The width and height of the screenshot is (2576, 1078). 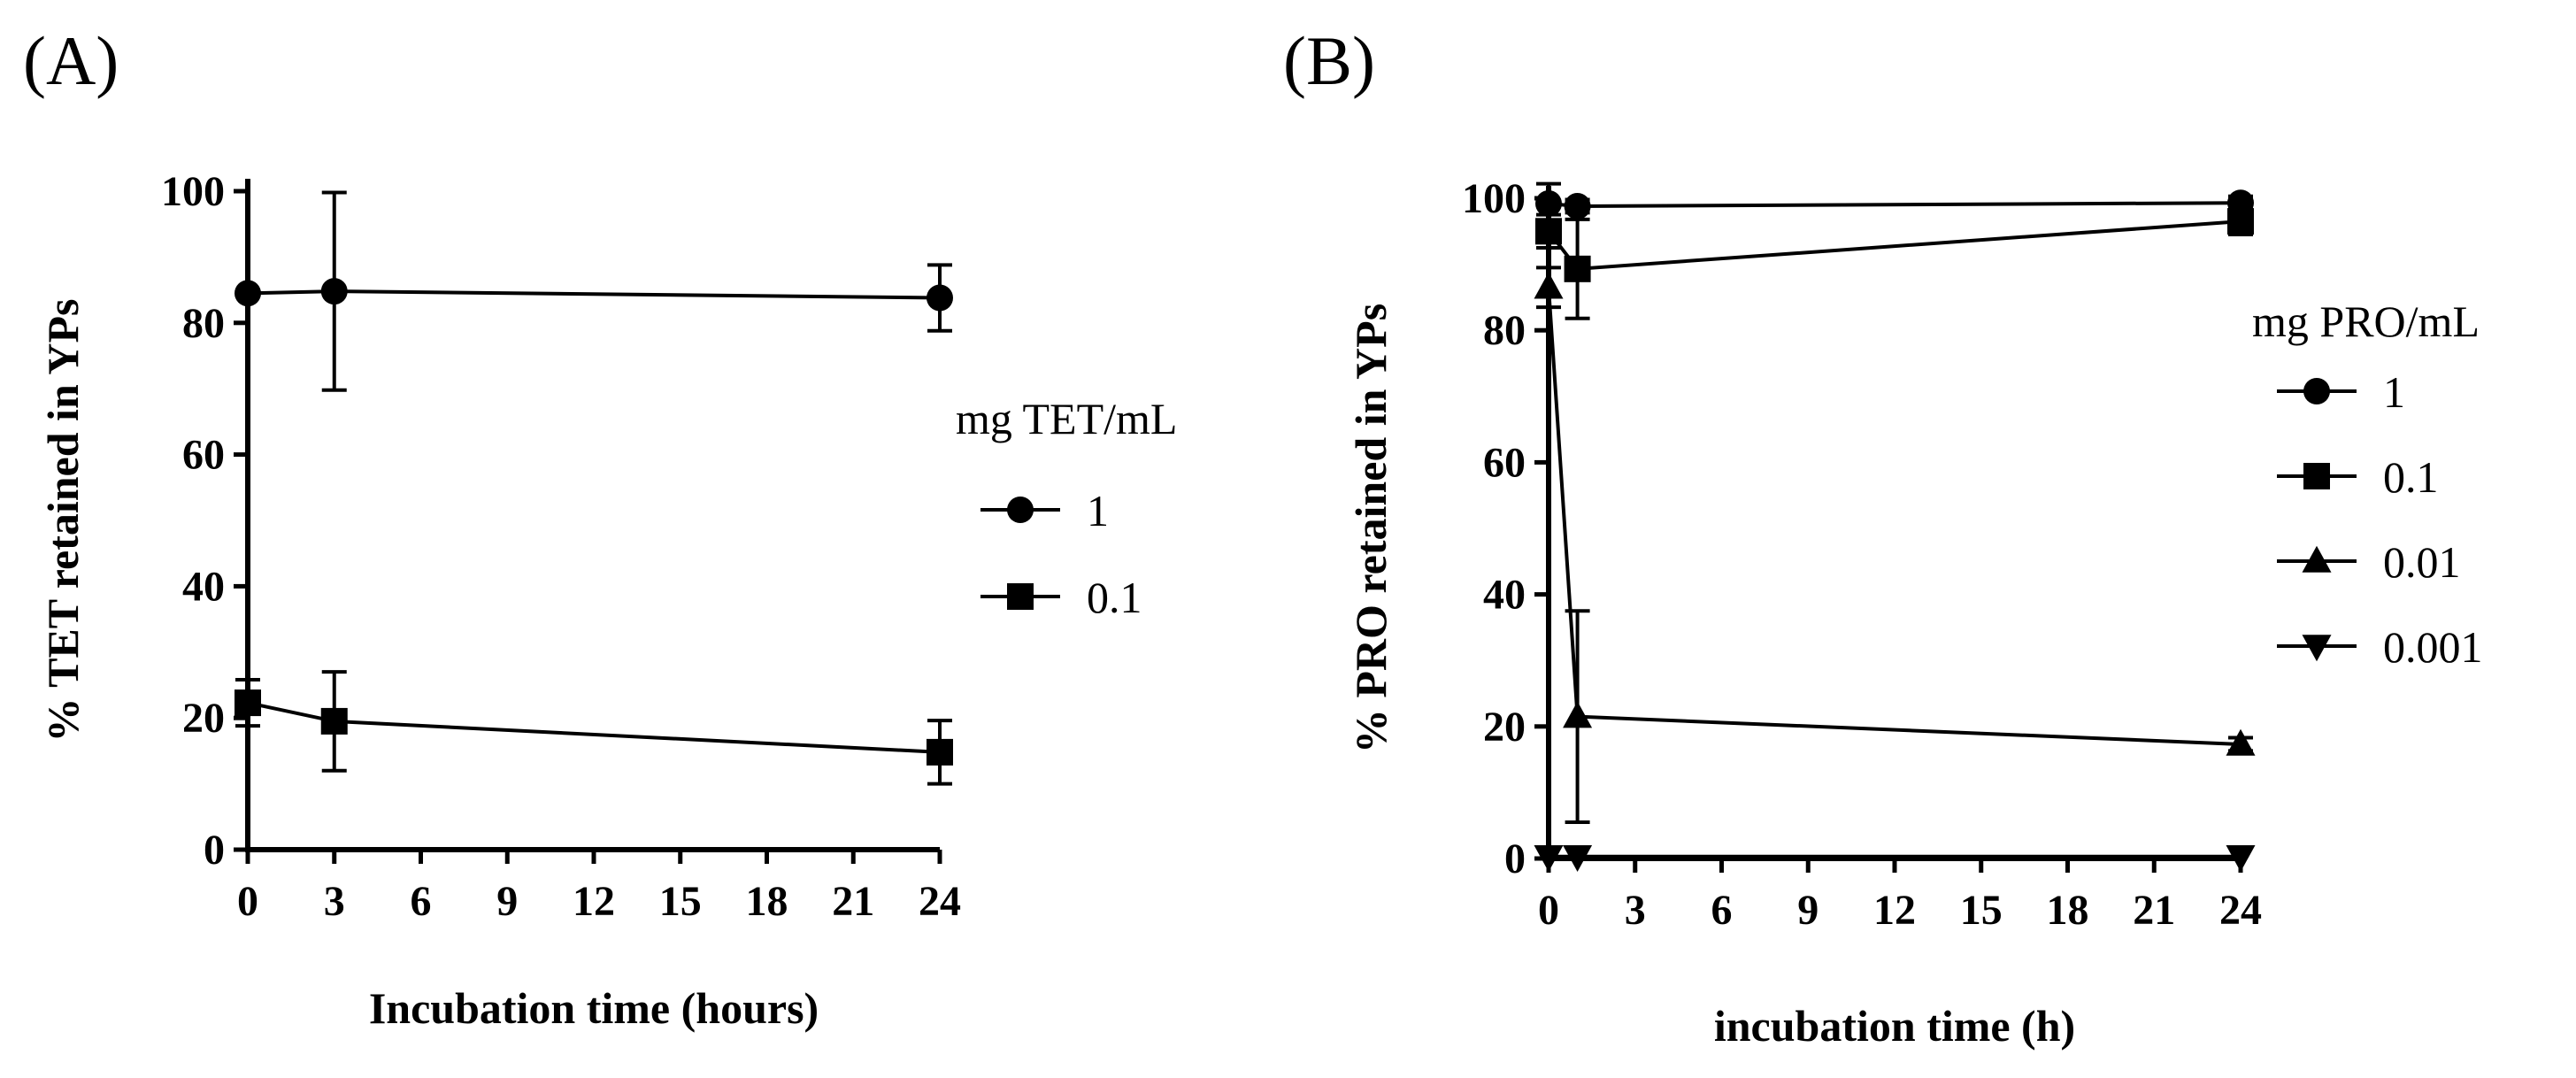 I want to click on chart-b-series-0_1-line, so click(x=1894, y=245).